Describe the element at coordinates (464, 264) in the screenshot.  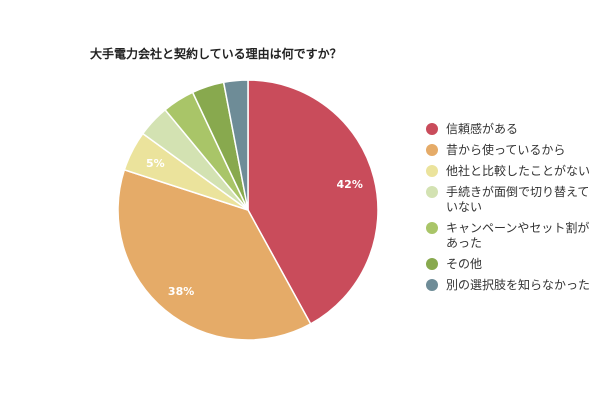
I see `legend-label: その他` at that location.